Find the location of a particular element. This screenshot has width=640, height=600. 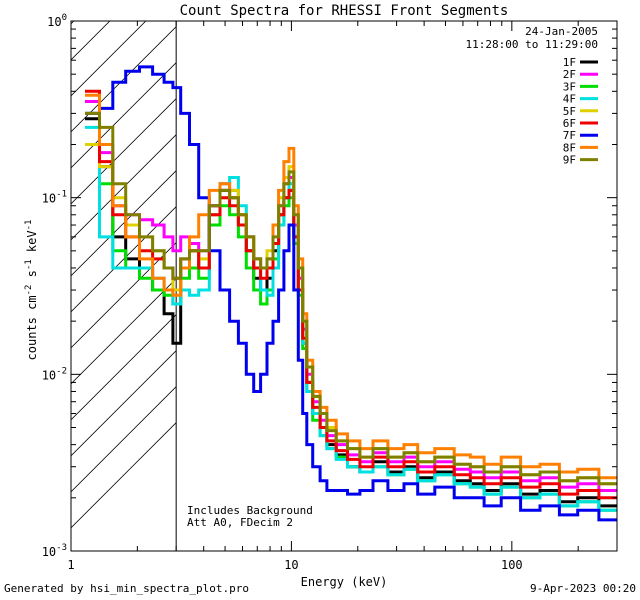

y-tick-label: 10⁰ is located at coordinates (57, 21).